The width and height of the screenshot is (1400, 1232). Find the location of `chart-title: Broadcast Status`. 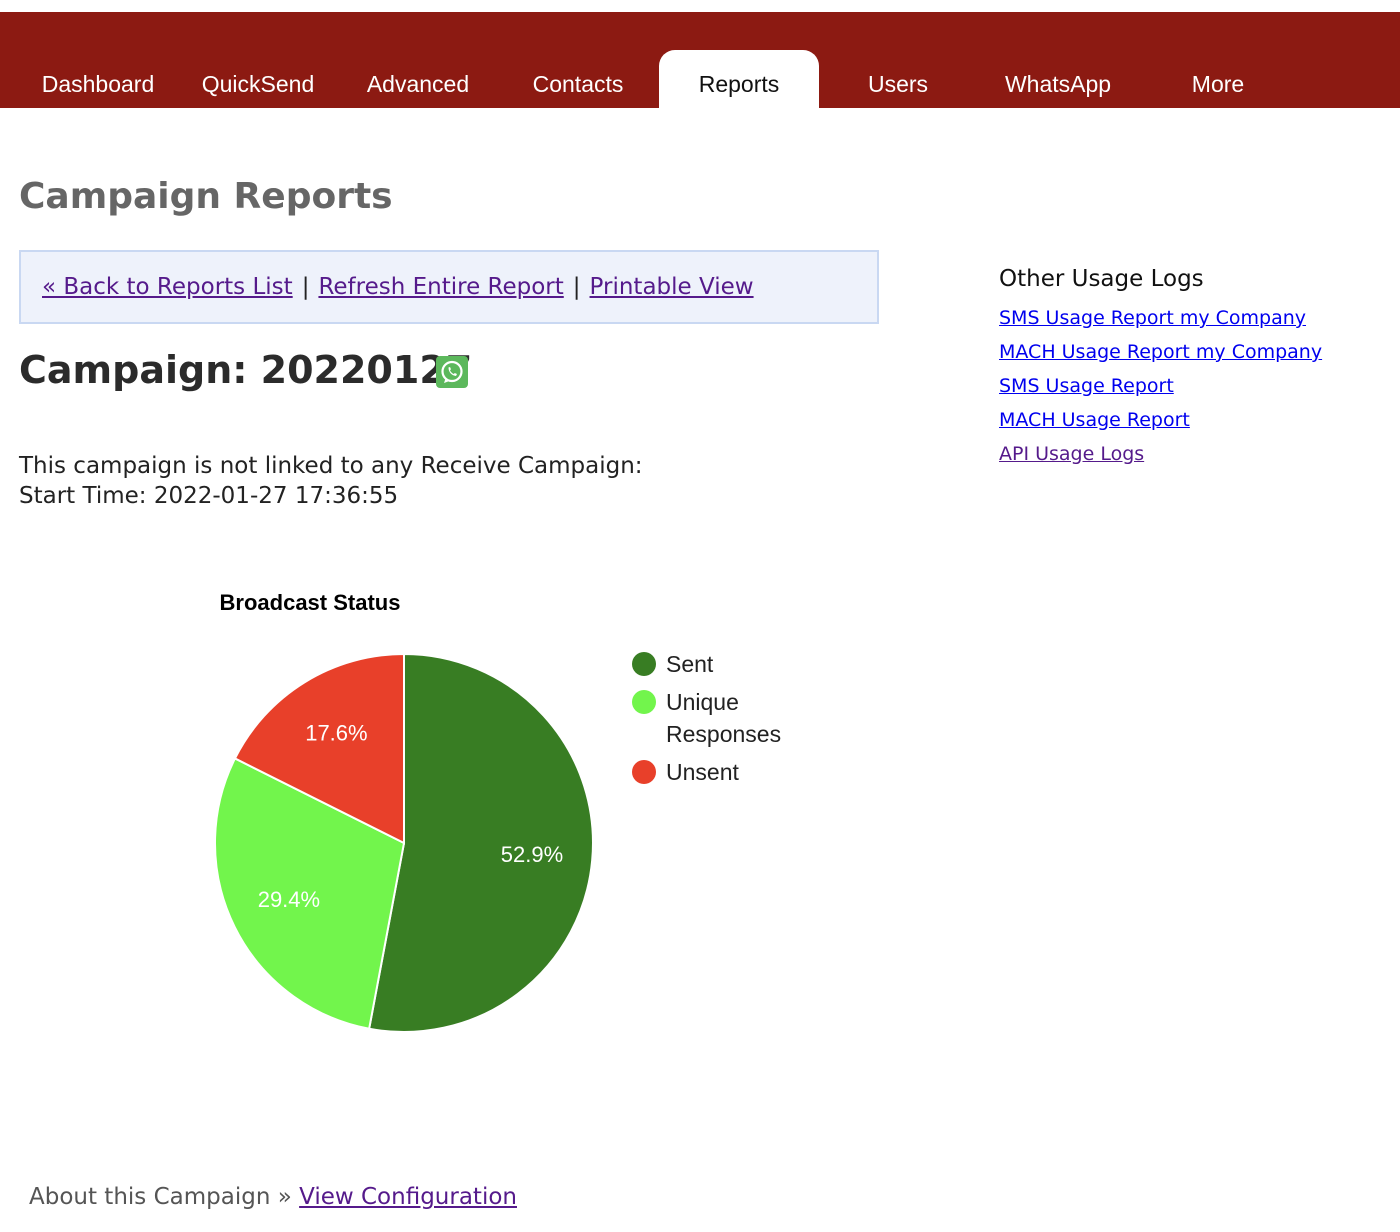

chart-title: Broadcast Status is located at coordinates (310, 602).